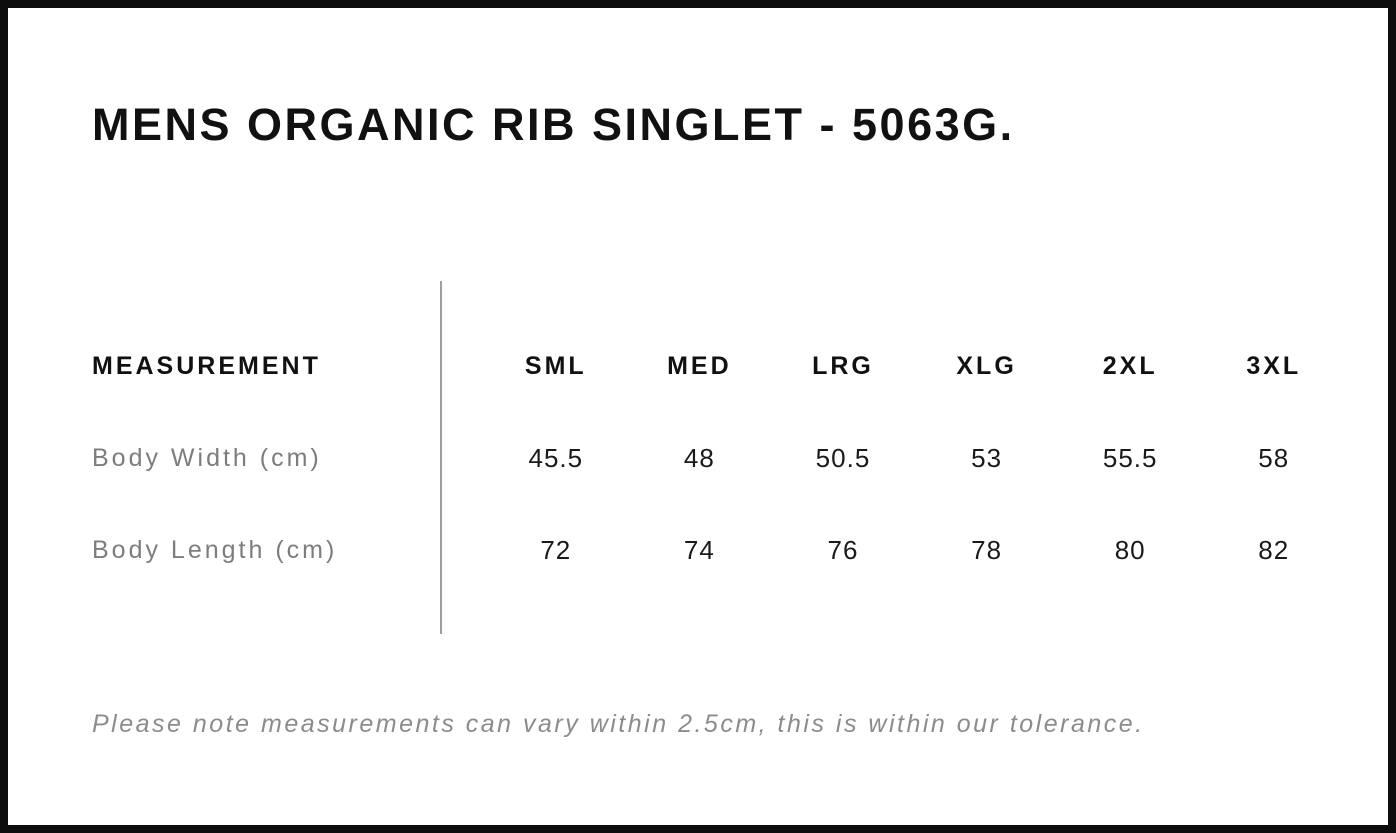 The height and width of the screenshot is (833, 1396). What do you see at coordinates (215, 549) in the screenshot?
I see `row-label-body-length: Body Length (cm)` at bounding box center [215, 549].